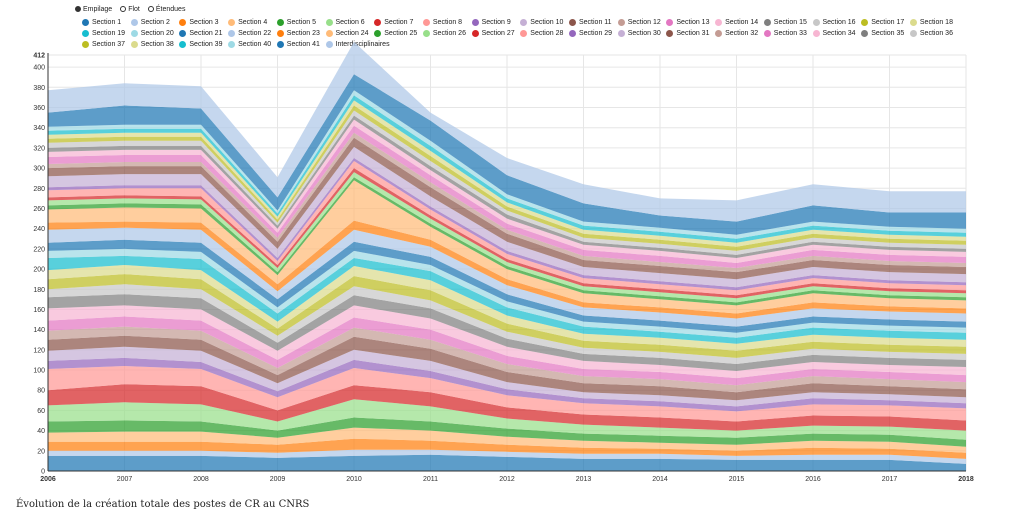  What do you see at coordinates (39, 270) in the screenshot?
I see `y-tick-label: 200` at bounding box center [39, 270].